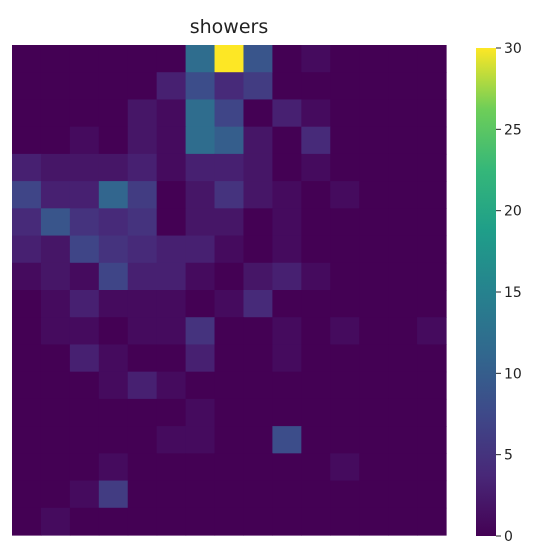 The height and width of the screenshot is (547, 542). What do you see at coordinates (486, 292) in the screenshot?
I see `colorbar-gradient` at bounding box center [486, 292].